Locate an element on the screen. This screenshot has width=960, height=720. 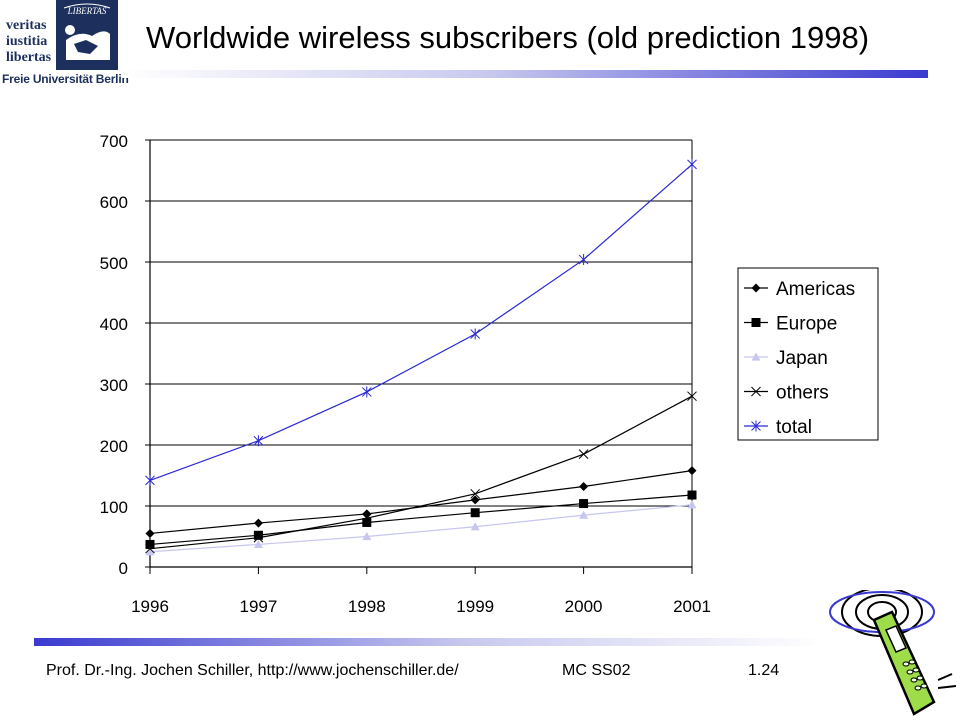
university-seal-icon: LIBERTAS is located at coordinates (87, 35).